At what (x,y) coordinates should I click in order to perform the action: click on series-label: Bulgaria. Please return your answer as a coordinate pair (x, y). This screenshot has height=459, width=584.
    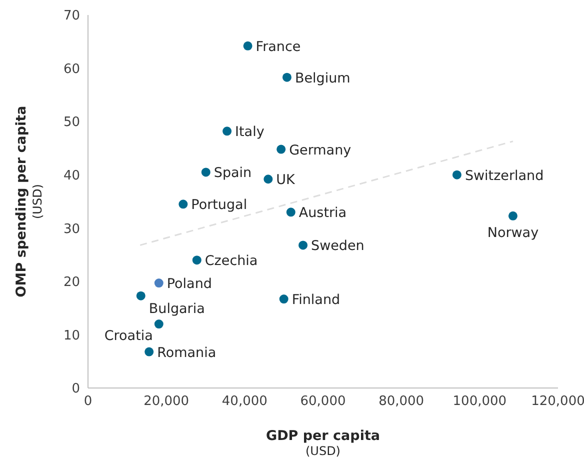
    Looking at the image, I should click on (176, 308).